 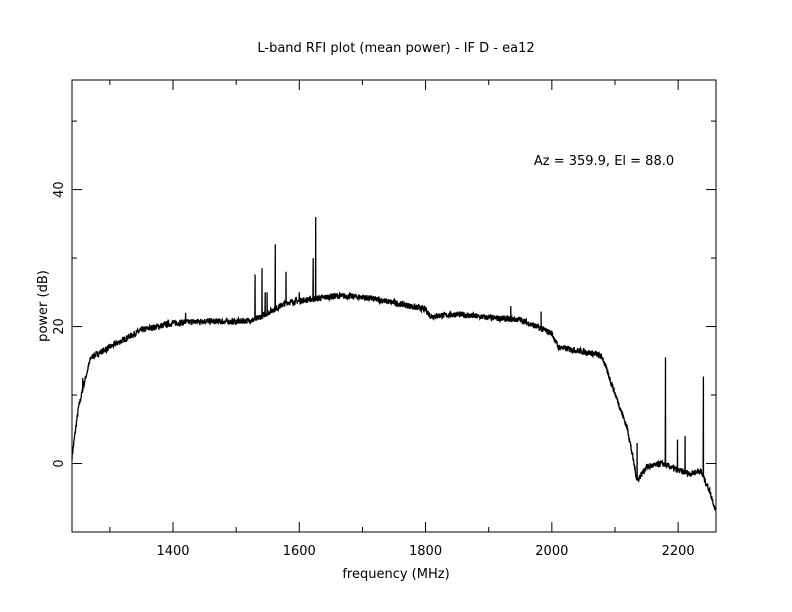 What do you see at coordinates (43, 306) in the screenshot?
I see `y-axis-label: power (dB)` at bounding box center [43, 306].